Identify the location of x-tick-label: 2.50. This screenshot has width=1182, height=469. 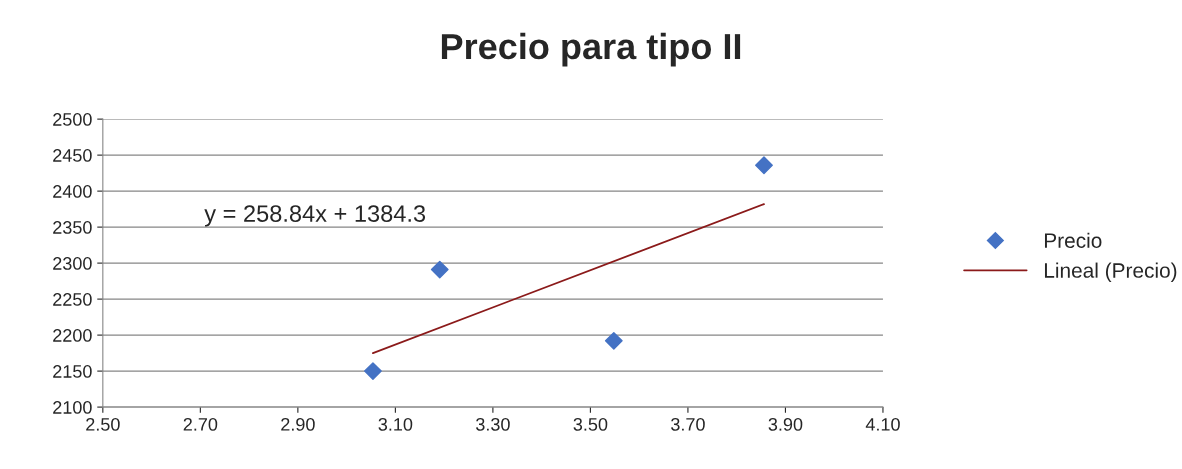
(103, 424).